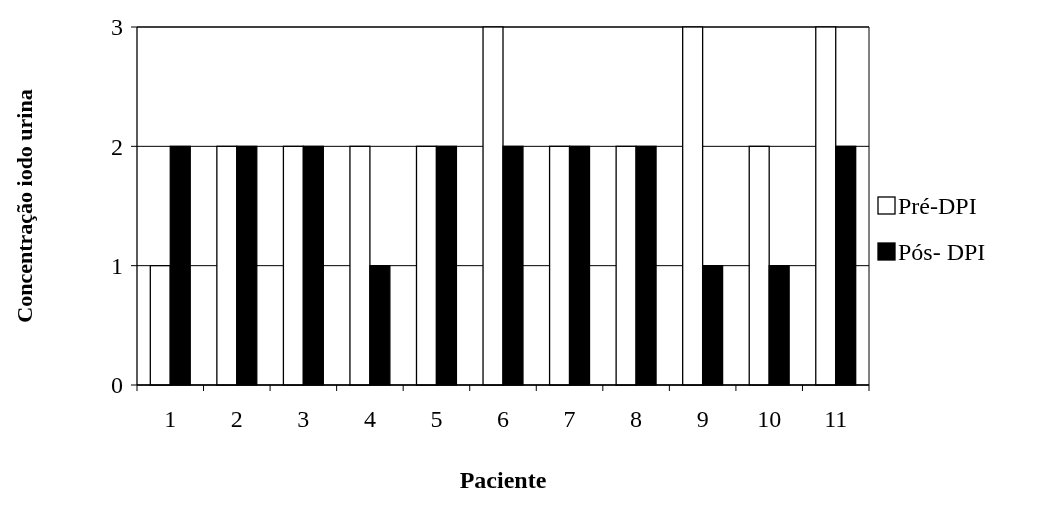  What do you see at coordinates (569, 419) in the screenshot?
I see `x-tick-label: 7` at bounding box center [569, 419].